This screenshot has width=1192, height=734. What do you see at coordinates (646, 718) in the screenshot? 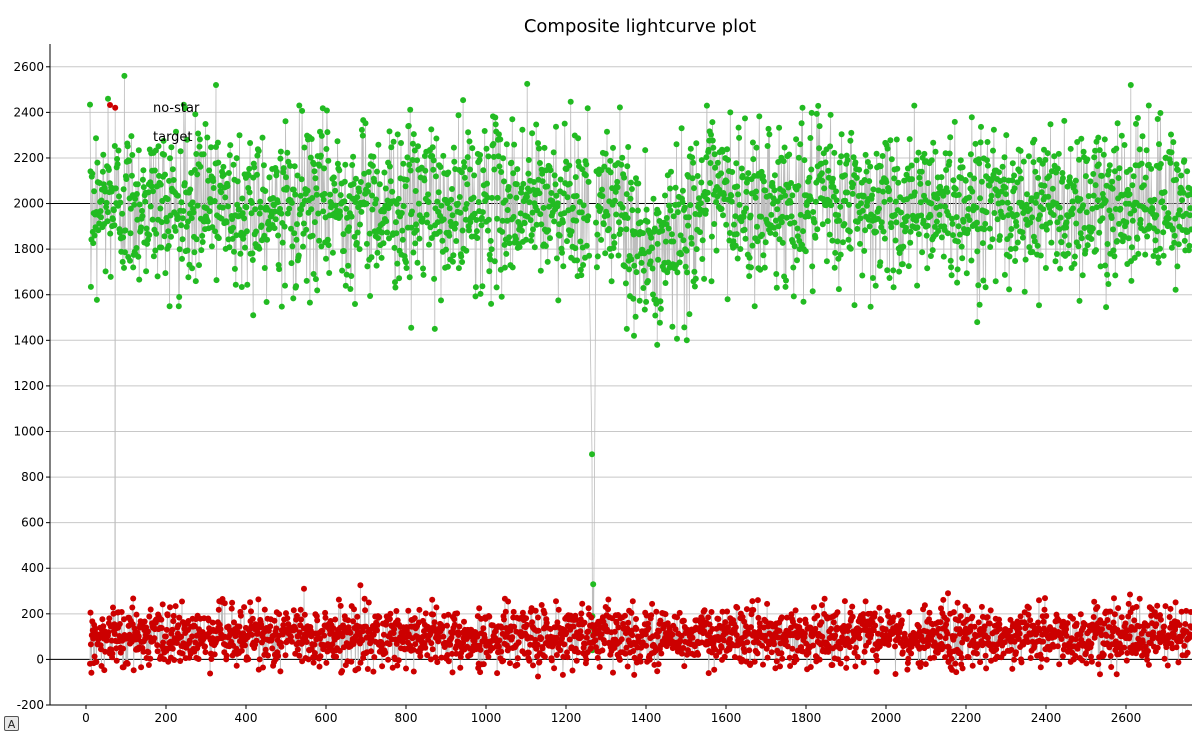
I see `x-tick-label-1400: 1400` at bounding box center [646, 718].